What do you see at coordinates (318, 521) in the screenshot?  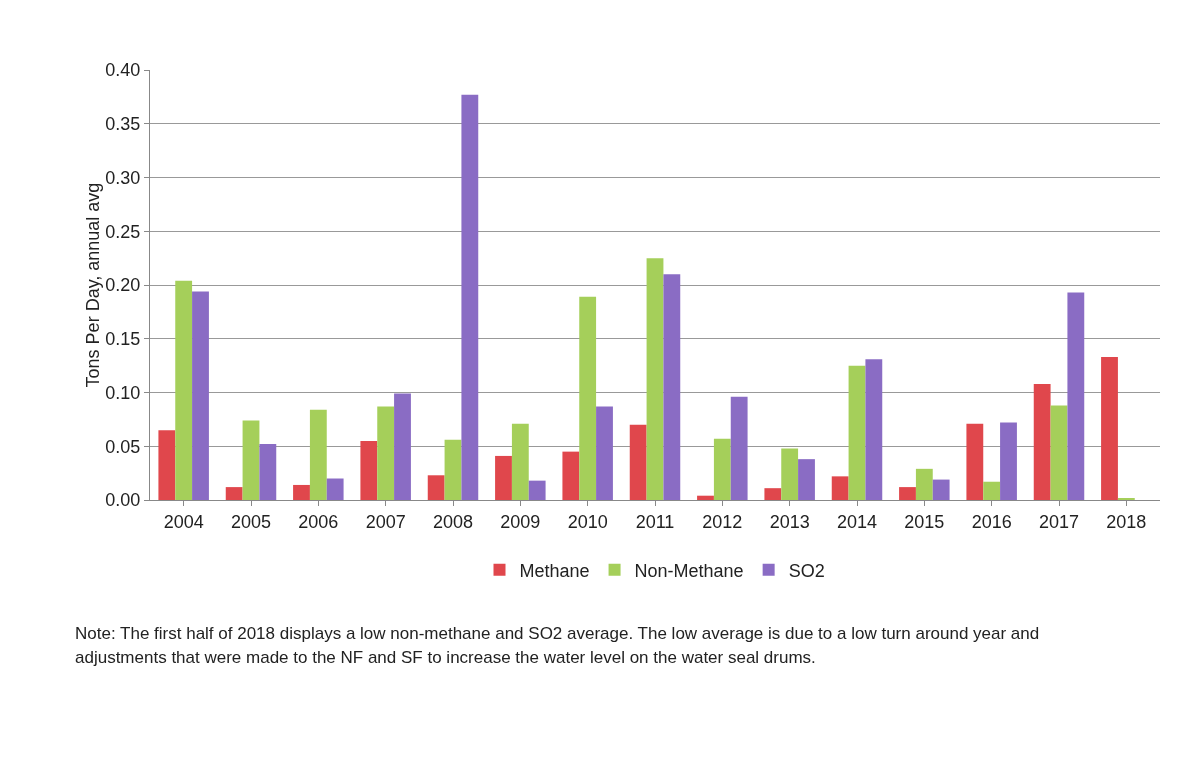 I see `x-tick-label: 2006` at bounding box center [318, 521].